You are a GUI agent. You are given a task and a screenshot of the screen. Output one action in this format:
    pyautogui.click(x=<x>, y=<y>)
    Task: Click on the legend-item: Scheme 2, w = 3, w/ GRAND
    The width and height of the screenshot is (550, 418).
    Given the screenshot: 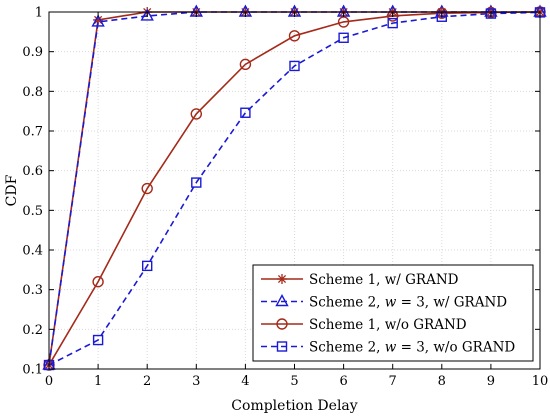 What is the action you would take?
    pyautogui.click(x=384, y=302)
    